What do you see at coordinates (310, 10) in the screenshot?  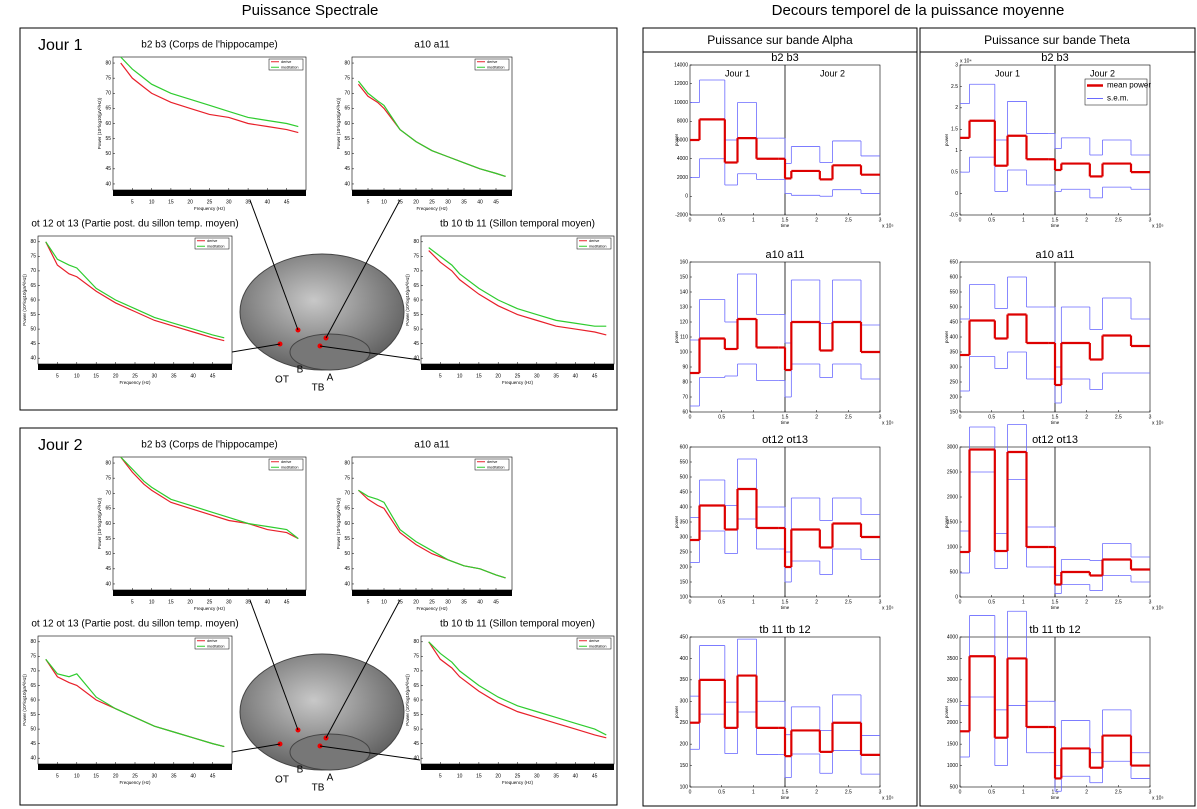 I see `left-title: Puissance Spectrale` at bounding box center [310, 10].